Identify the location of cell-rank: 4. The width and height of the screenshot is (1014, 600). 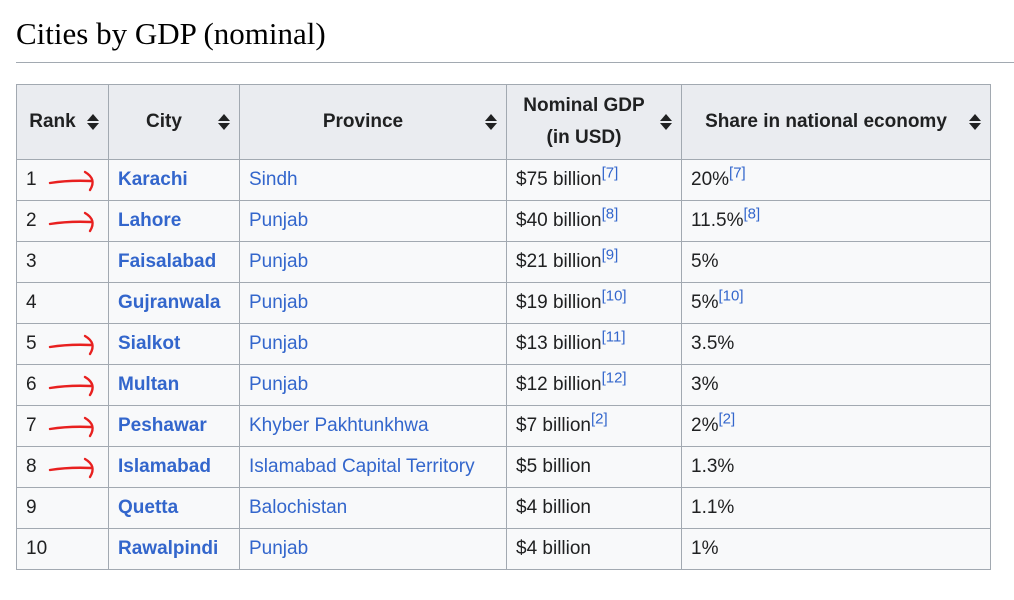
(62, 303).